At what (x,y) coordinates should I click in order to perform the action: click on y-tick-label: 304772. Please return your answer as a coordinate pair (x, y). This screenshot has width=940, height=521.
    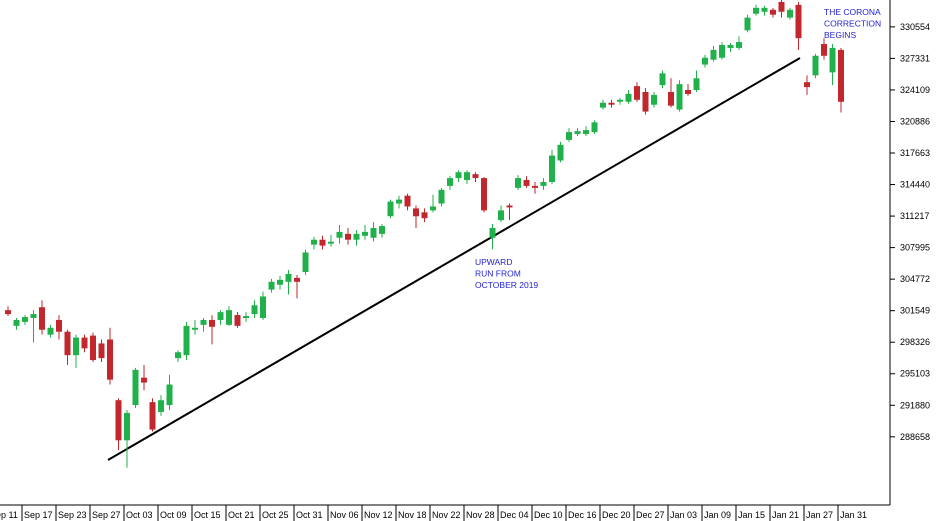
    Looking at the image, I should click on (915, 279).